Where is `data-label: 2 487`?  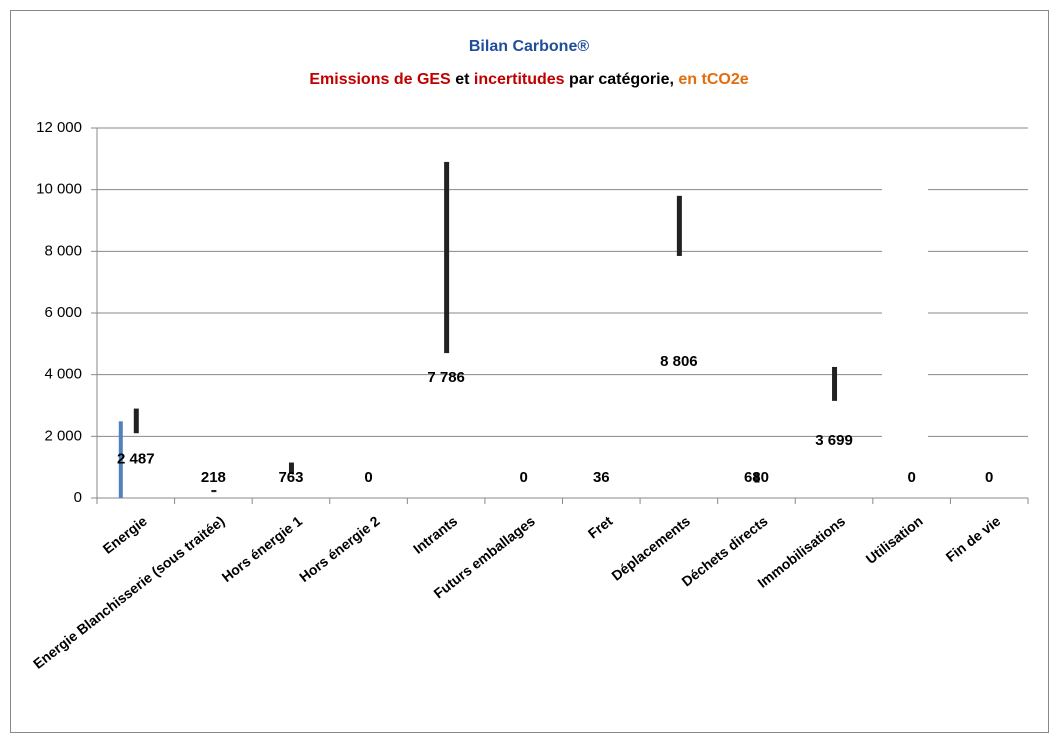 data-label: 2 487 is located at coordinates (136, 459).